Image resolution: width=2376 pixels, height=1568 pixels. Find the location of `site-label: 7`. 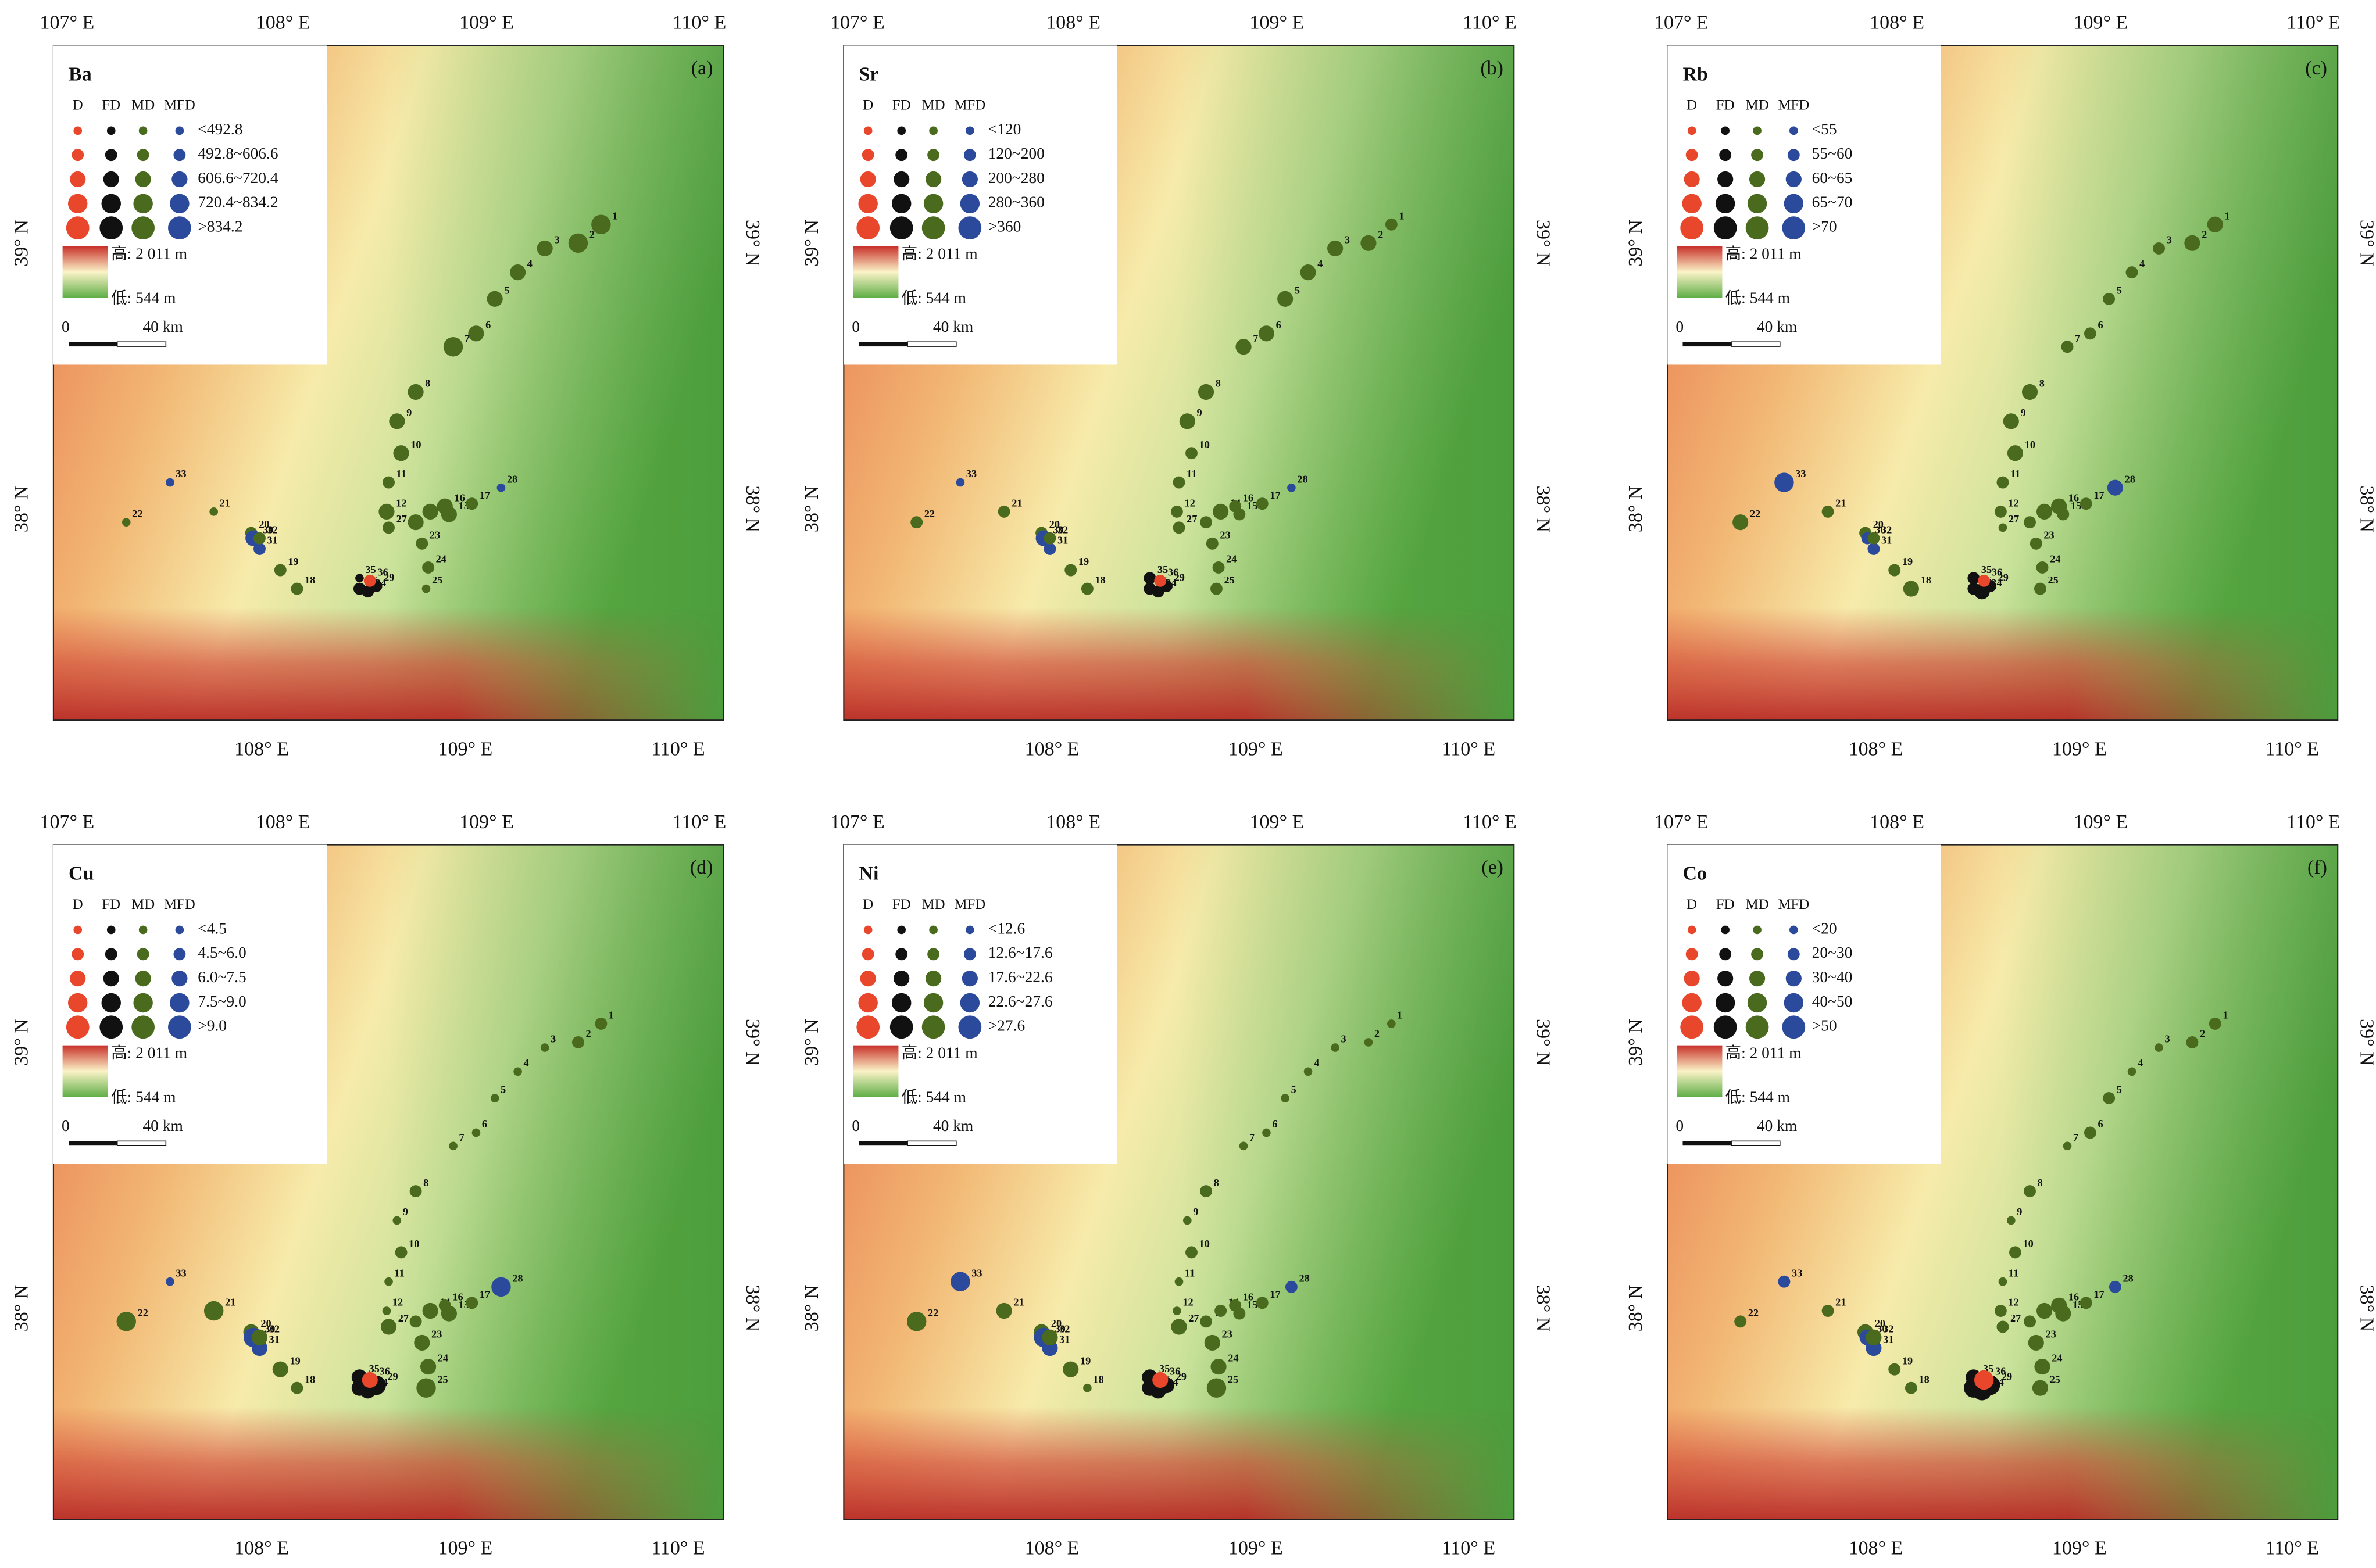

site-label: 7 is located at coordinates (1255, 338).